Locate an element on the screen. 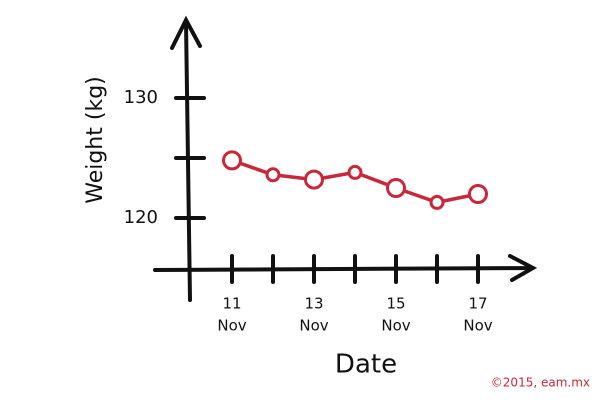 This screenshot has height=401, width=601. x-axis is located at coordinates (345, 268).